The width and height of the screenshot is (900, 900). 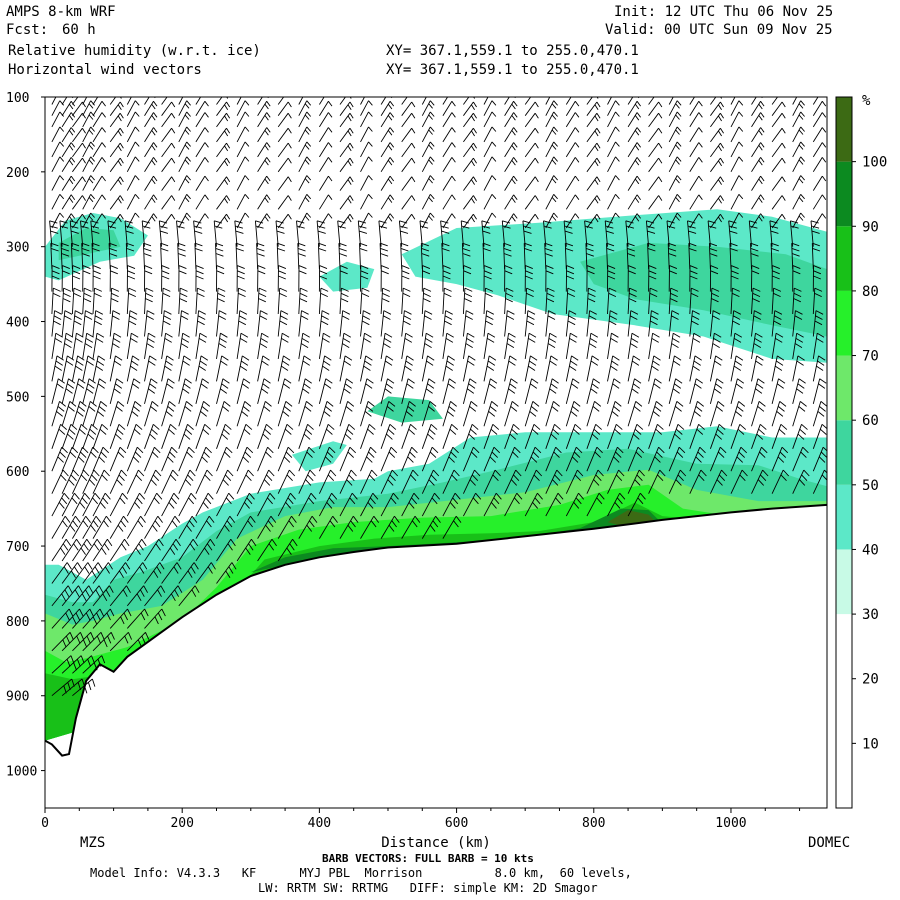 I want to click on y-tick-label: 500, so click(x=17, y=397).